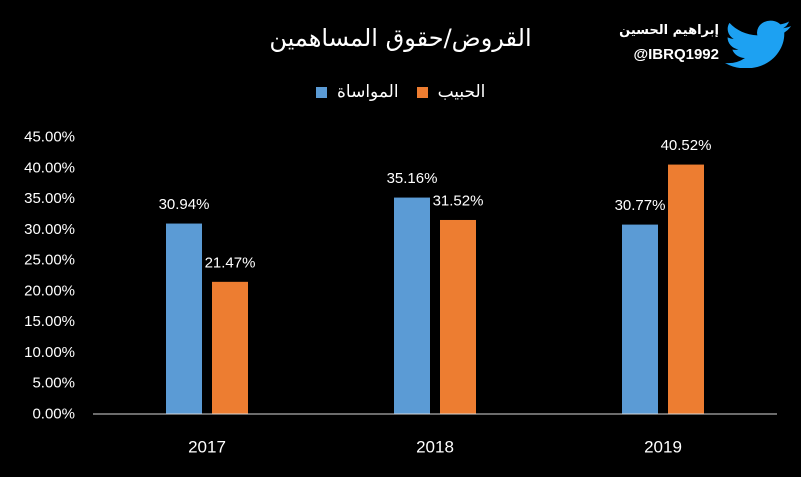  Describe the element at coordinates (640, 205) in the screenshot. I see `data-label-2019-series-1: 30.77%` at that location.